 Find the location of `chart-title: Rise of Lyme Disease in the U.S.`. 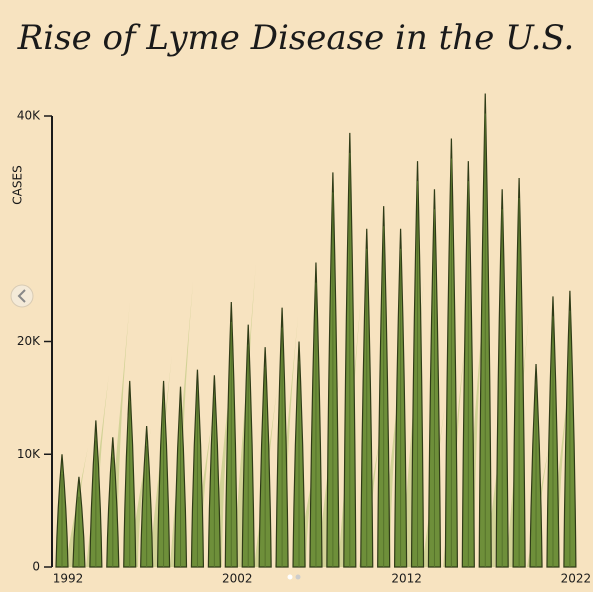

chart-title: Rise of Lyme Disease in the U.S. is located at coordinates (296, 38).